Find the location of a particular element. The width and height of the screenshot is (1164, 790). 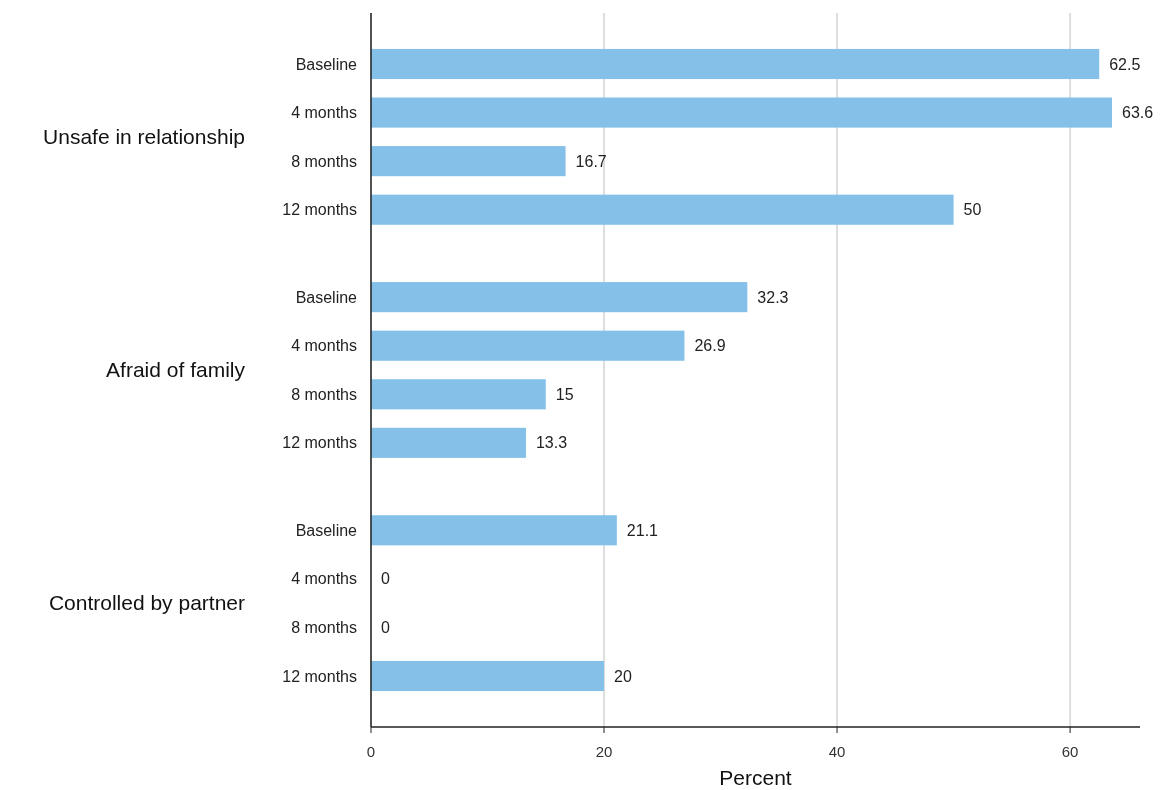

x-axis-title: Percent is located at coordinates (755, 777).